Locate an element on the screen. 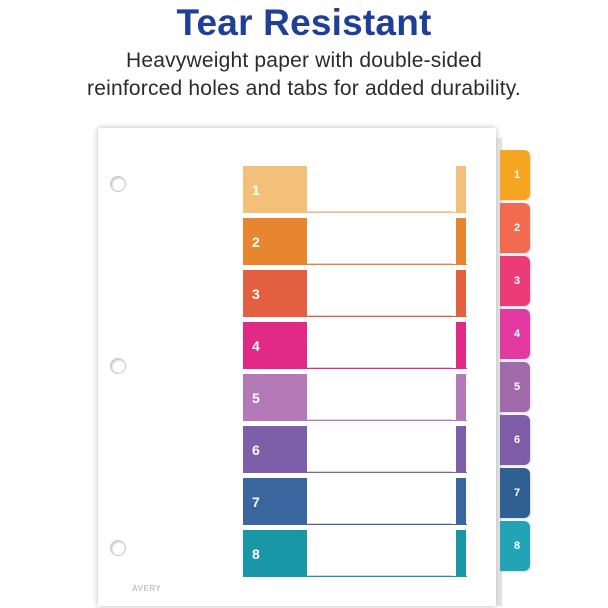  toc-number-block: 5 is located at coordinates (275, 397).